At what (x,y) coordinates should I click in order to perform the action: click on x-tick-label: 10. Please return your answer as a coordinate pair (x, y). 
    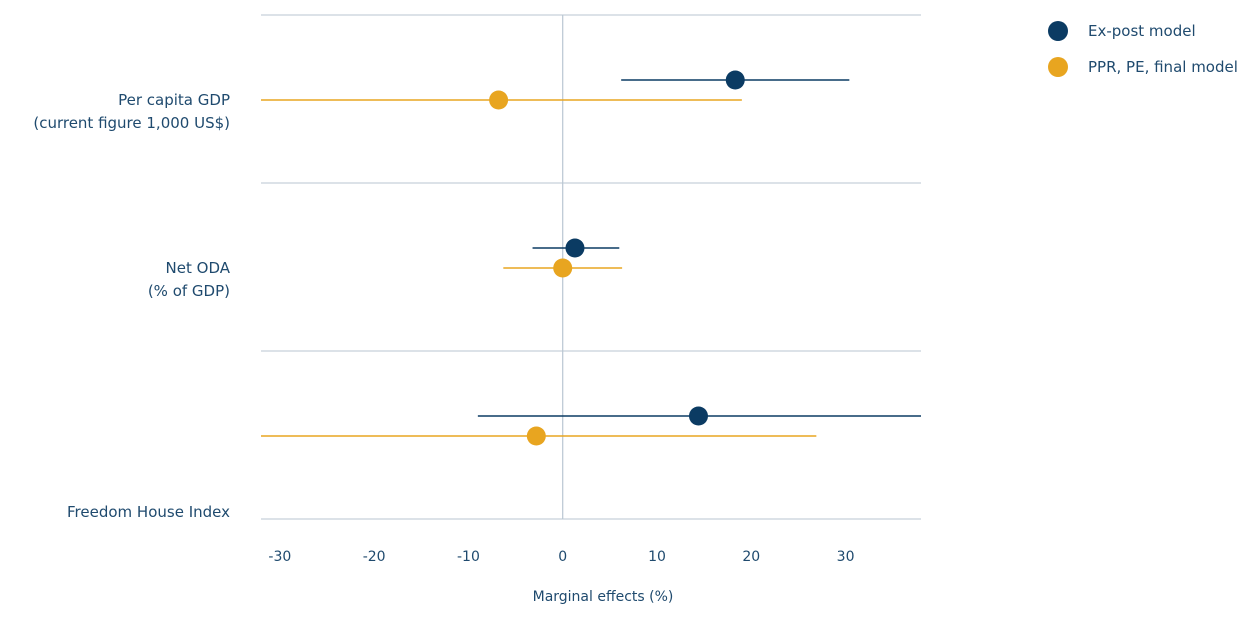
    Looking at the image, I should click on (657, 557).